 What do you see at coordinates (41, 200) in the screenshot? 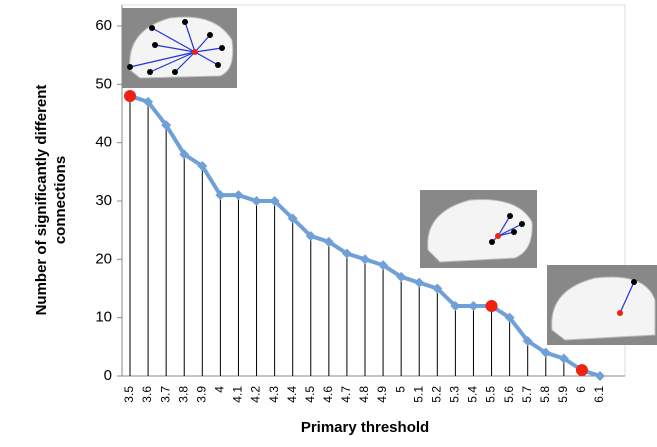
I see `y-axis-label-line: Number of significantly different` at bounding box center [41, 200].